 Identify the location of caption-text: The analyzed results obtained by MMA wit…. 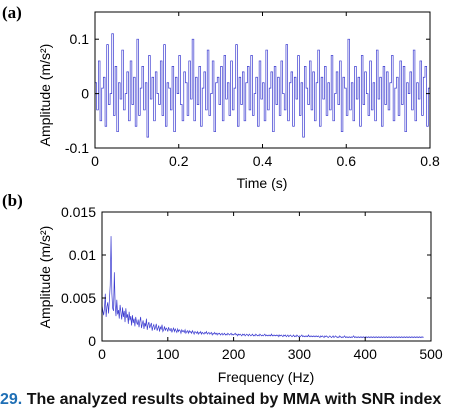
(232, 399).